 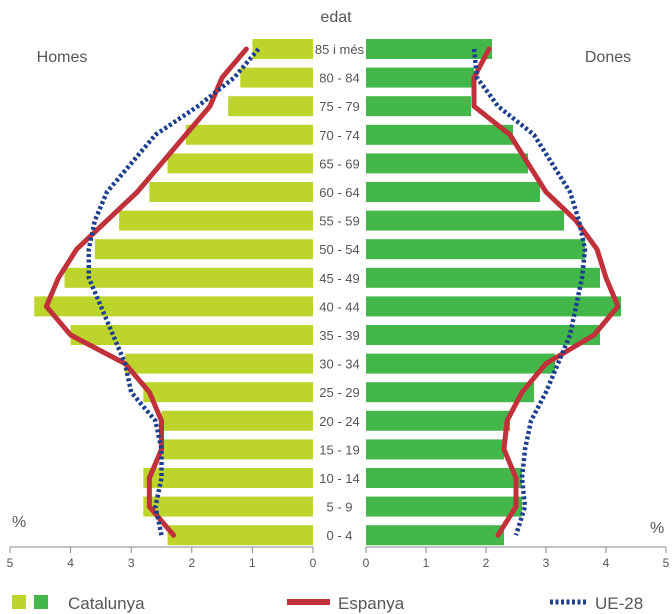 What do you see at coordinates (339, 364) in the screenshot?
I see `age-label-30-34: 30 - 34` at bounding box center [339, 364].